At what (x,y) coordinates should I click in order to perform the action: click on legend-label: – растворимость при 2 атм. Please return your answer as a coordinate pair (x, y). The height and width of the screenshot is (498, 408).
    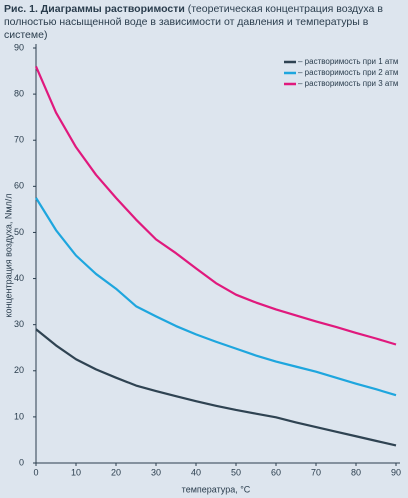
    Looking at the image, I should click on (348, 72).